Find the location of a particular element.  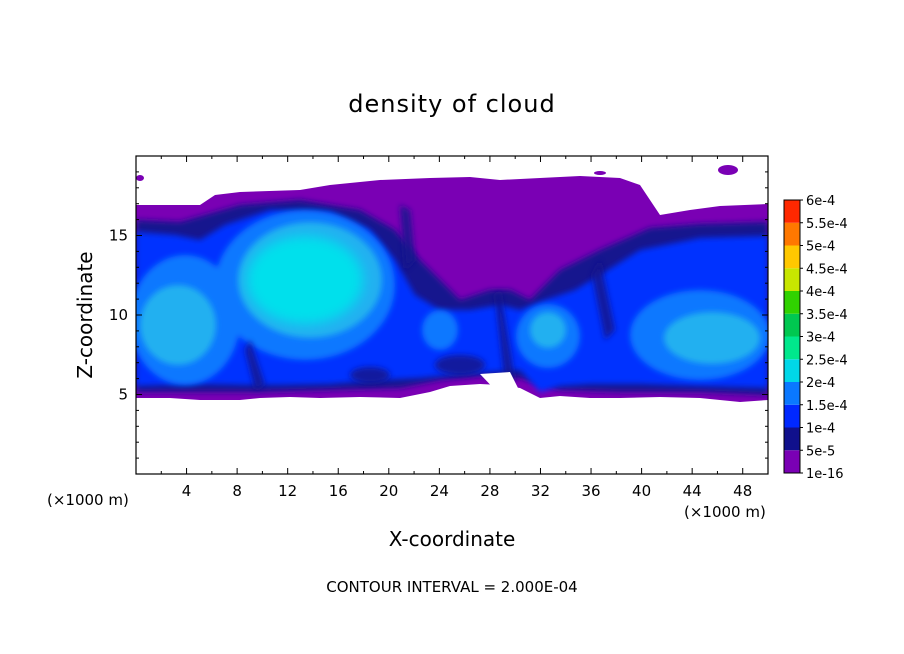

light-blue-left is located at coordinates (178, 325).